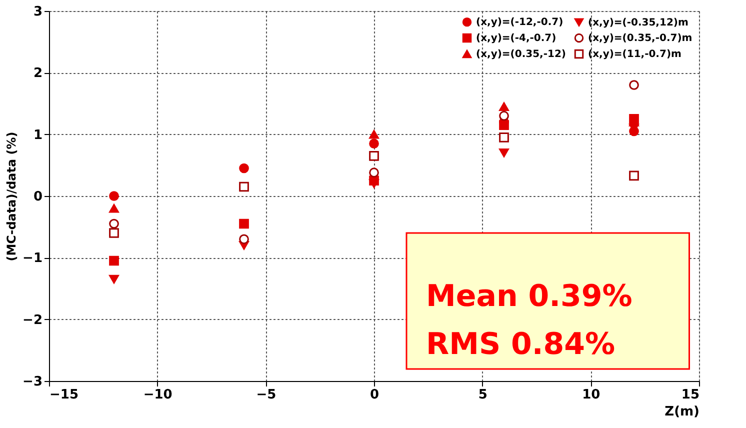 This screenshot has width=746, height=428. Describe the element at coordinates (32, 320) in the screenshot. I see `y-tick-label: −2` at that location.